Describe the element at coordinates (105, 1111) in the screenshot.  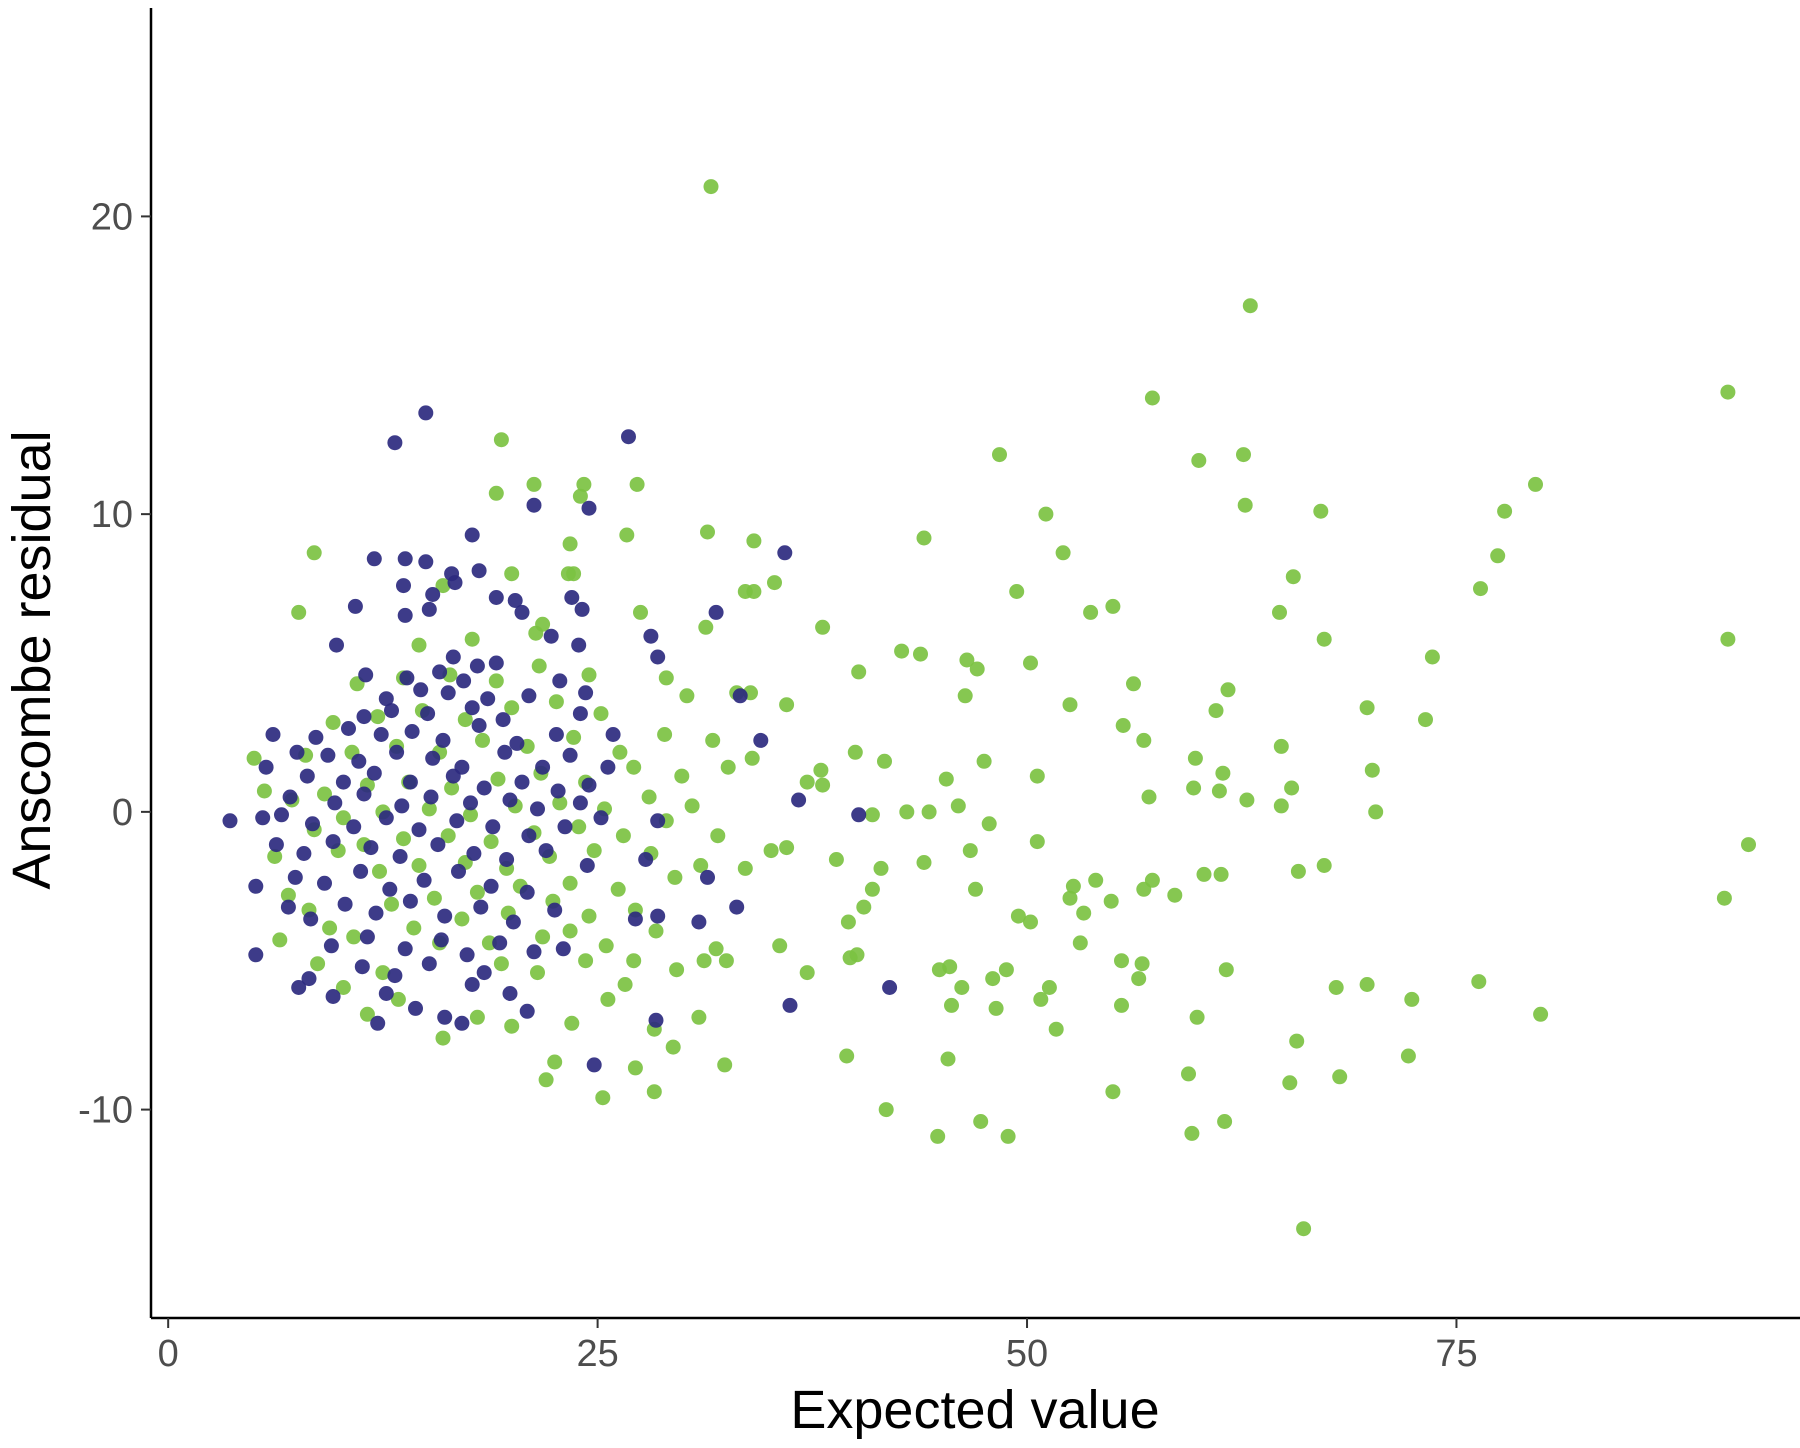
I see `y-tick-label: -10` at that location.